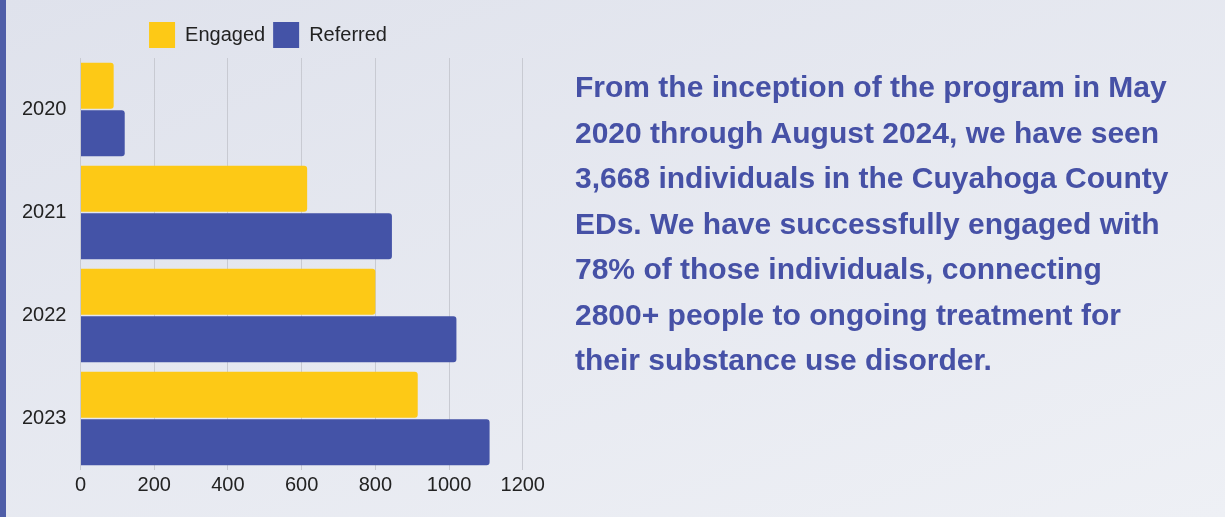  Describe the element at coordinates (449, 483) in the screenshot. I see `x-tick-label: 1000` at that location.